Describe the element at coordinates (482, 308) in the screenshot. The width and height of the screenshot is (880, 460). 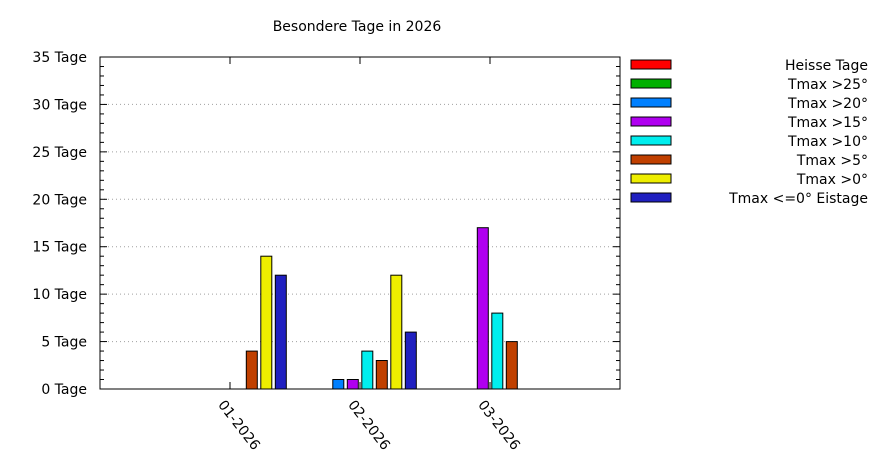
I see `bar-tmax-15--03-2026` at that location.